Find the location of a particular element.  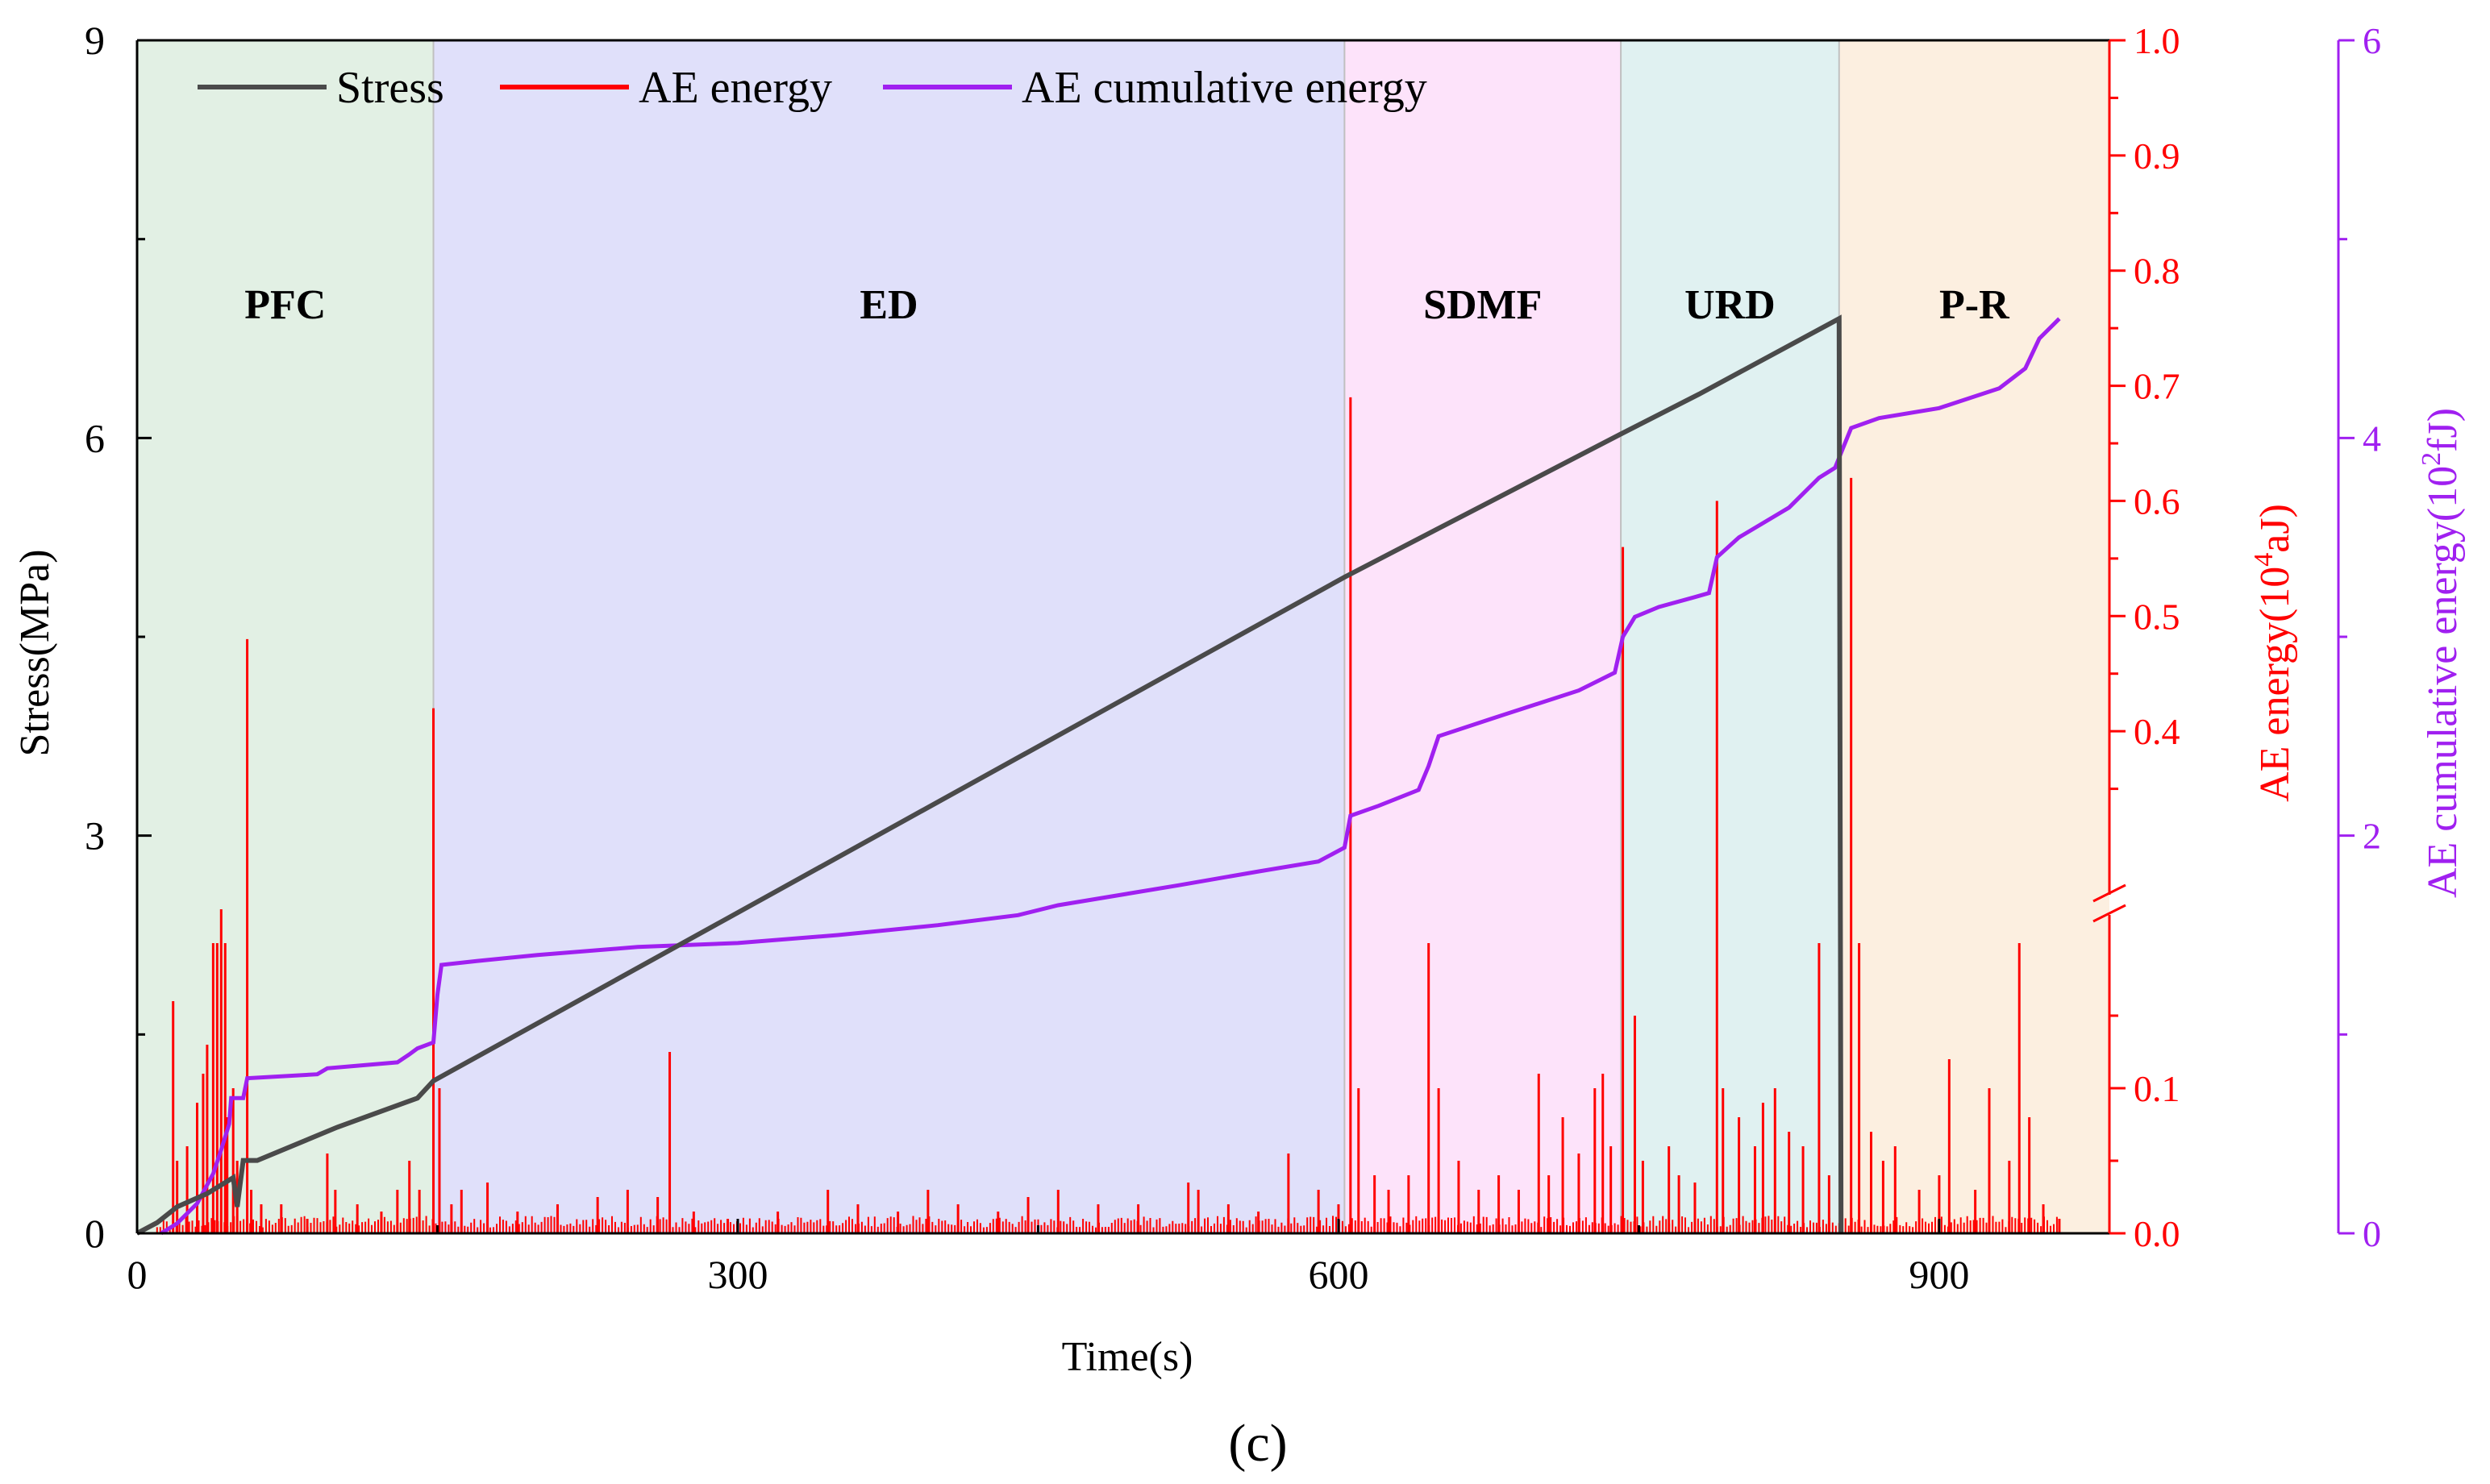

region-pr is located at coordinates (1973, 636).